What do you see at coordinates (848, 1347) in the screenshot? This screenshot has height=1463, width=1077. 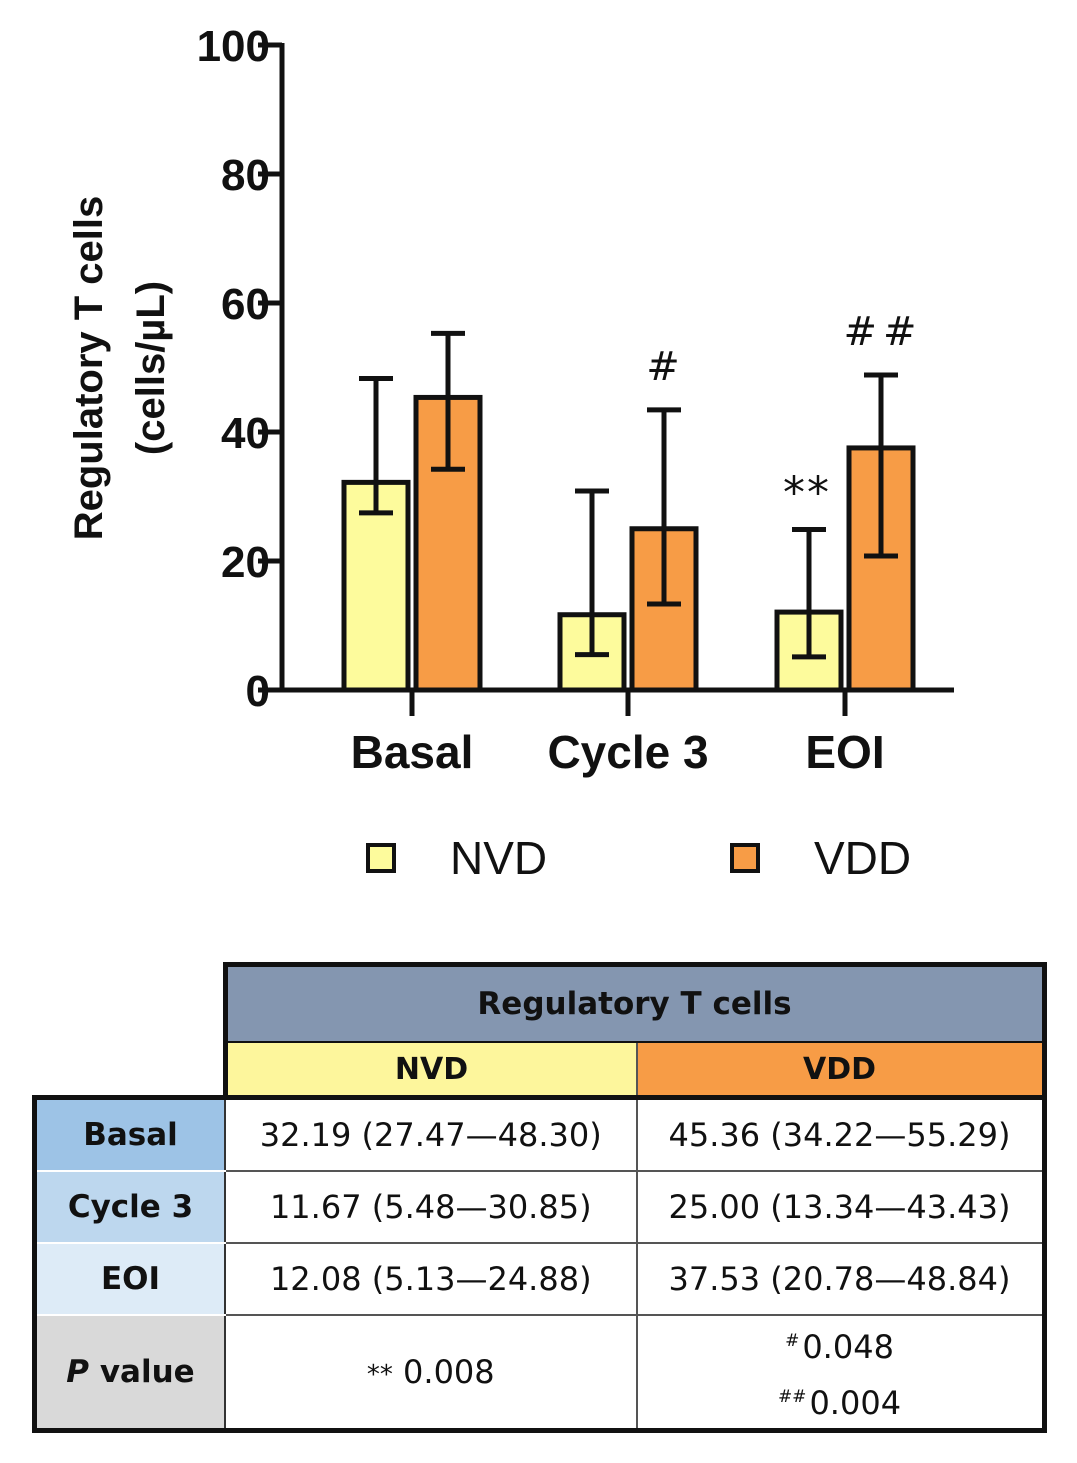 I see `p-number-vdd-cycle3: 0.048` at bounding box center [848, 1347].